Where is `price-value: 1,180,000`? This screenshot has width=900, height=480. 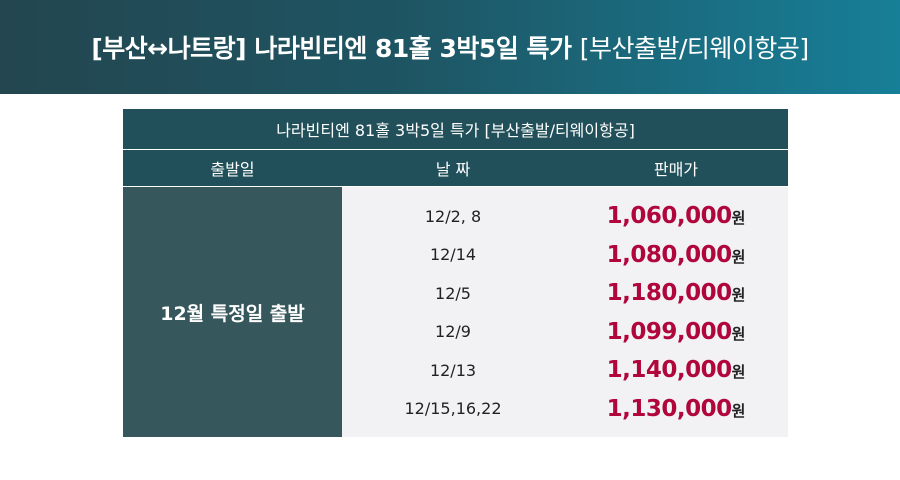 price-value: 1,180,000 is located at coordinates (669, 293).